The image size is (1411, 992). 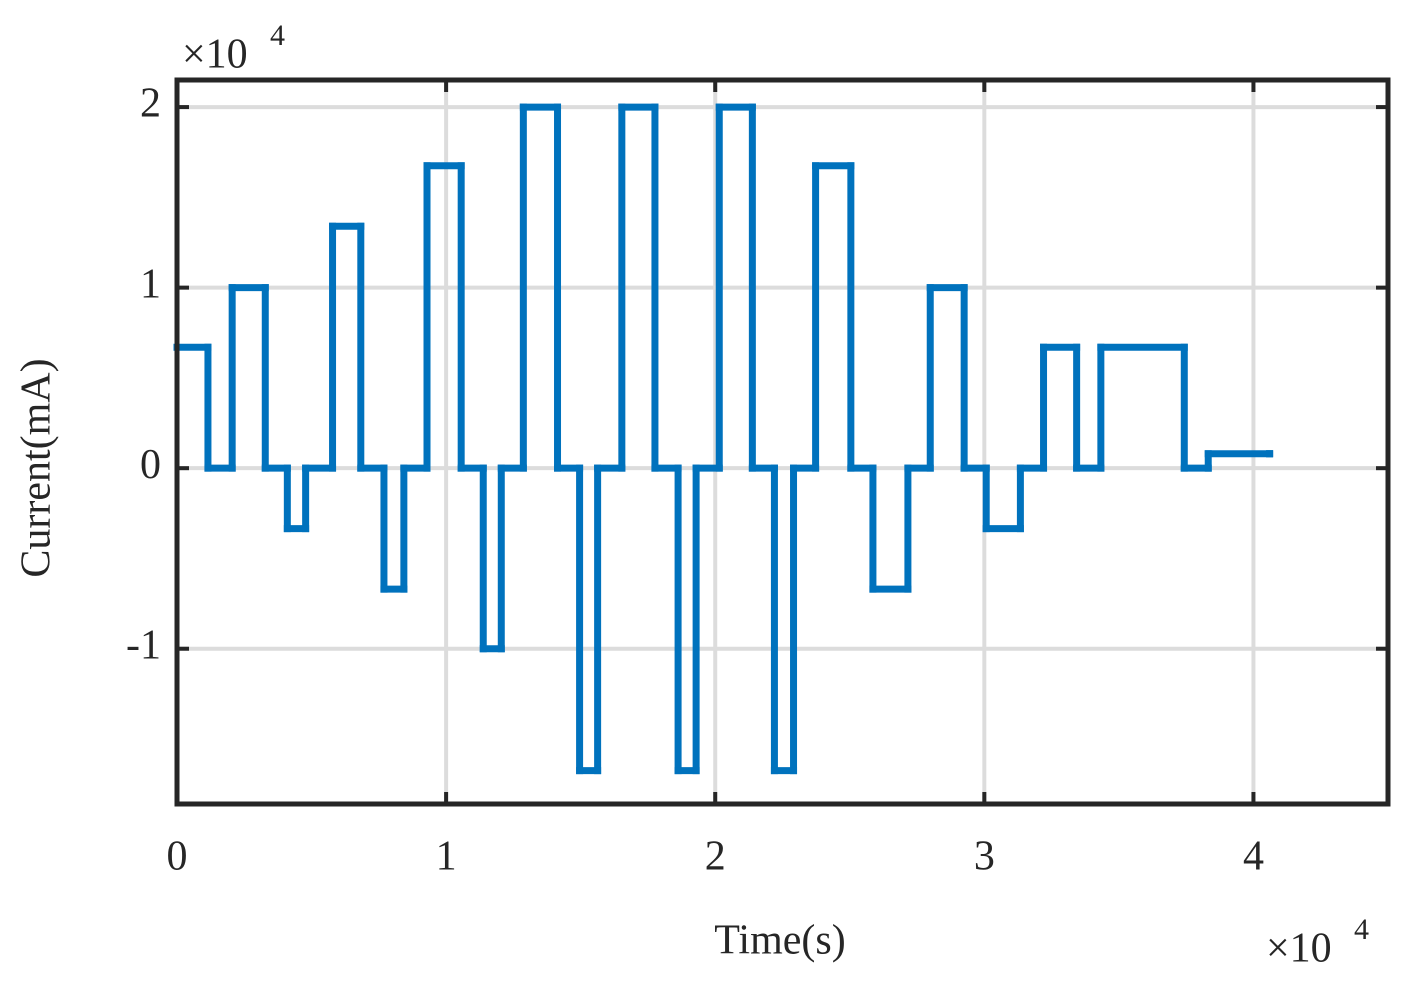 What do you see at coordinates (150, 284) in the screenshot?
I see `y-tick-label: 1` at bounding box center [150, 284].